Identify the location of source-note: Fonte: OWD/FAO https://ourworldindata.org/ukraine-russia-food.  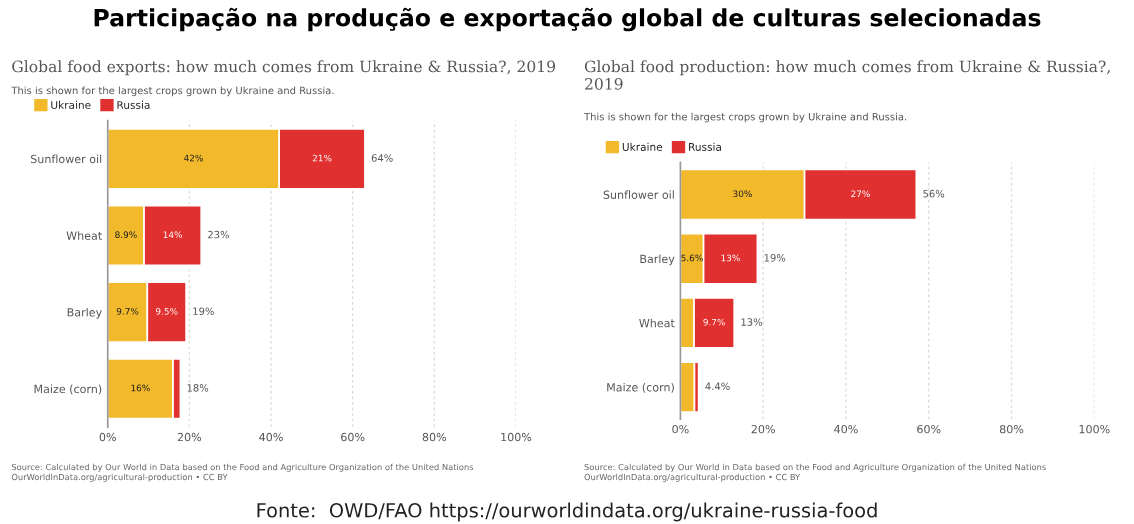
(567, 512).